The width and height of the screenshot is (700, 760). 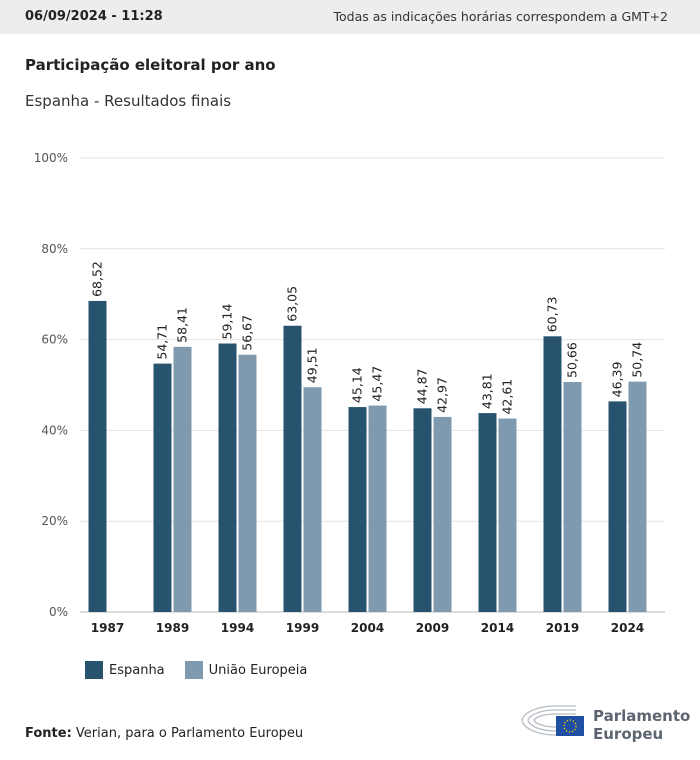 What do you see at coordinates (54, 430) in the screenshot?
I see `y-tick-label: 40%` at bounding box center [54, 430].